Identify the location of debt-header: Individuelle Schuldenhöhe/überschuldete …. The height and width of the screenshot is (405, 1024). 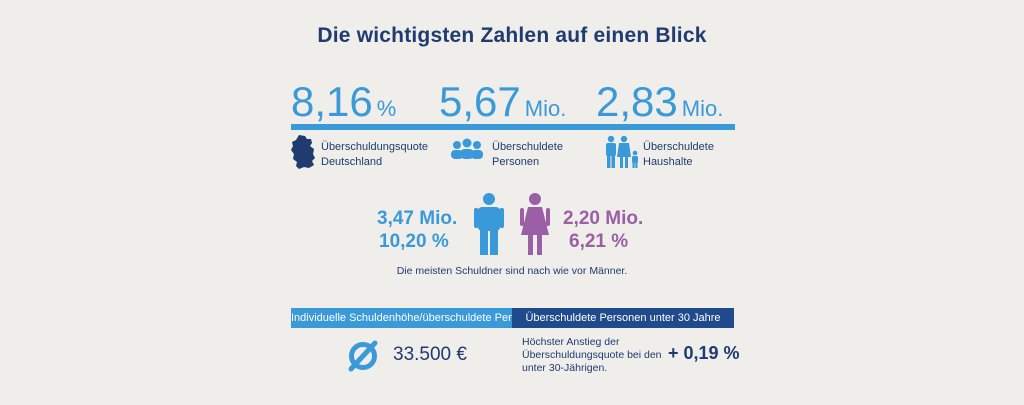
(410, 318).